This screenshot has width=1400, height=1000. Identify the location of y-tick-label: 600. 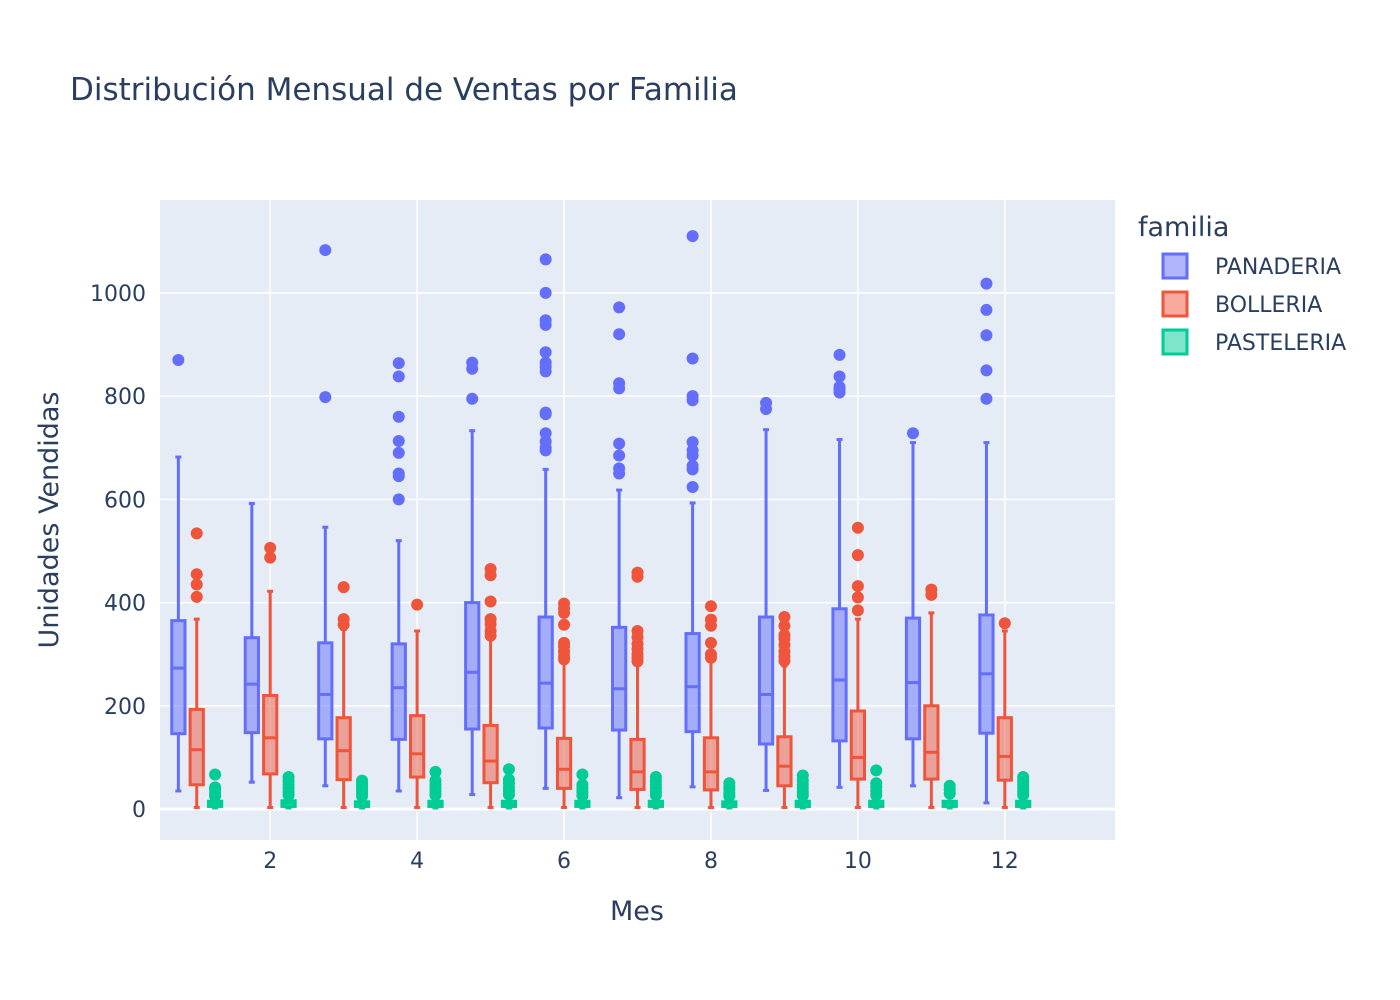
(125, 500).